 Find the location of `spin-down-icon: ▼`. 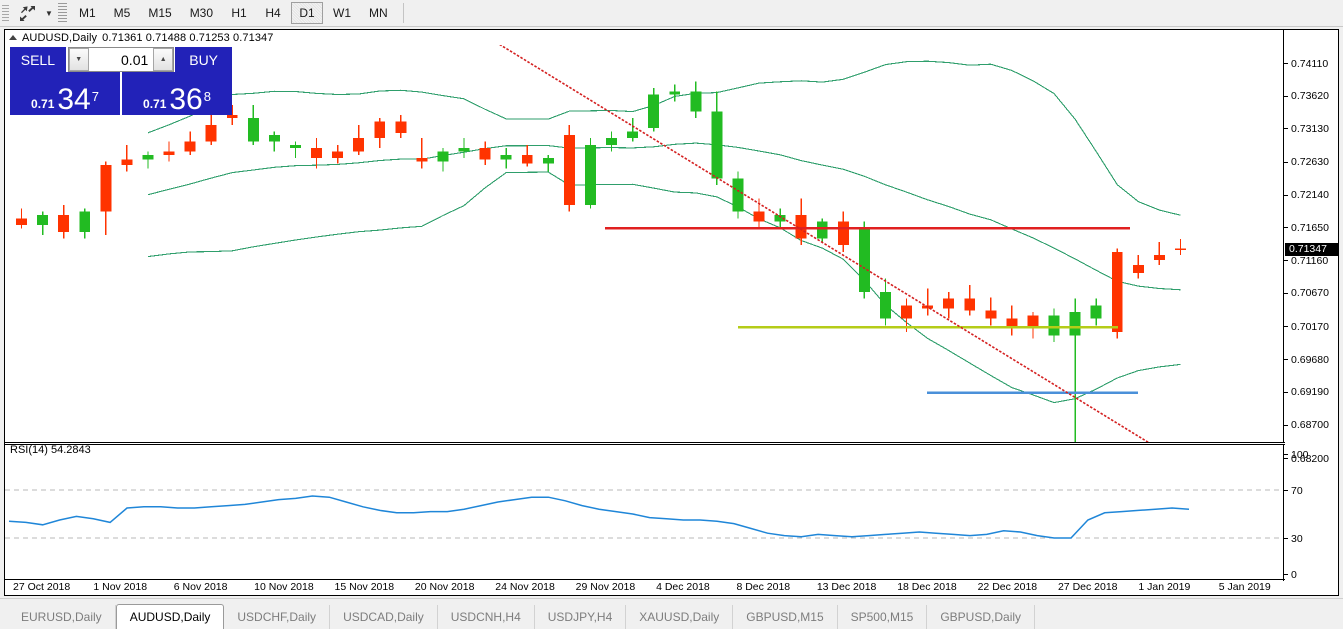

spin-down-icon: ▼ is located at coordinates (78, 59).